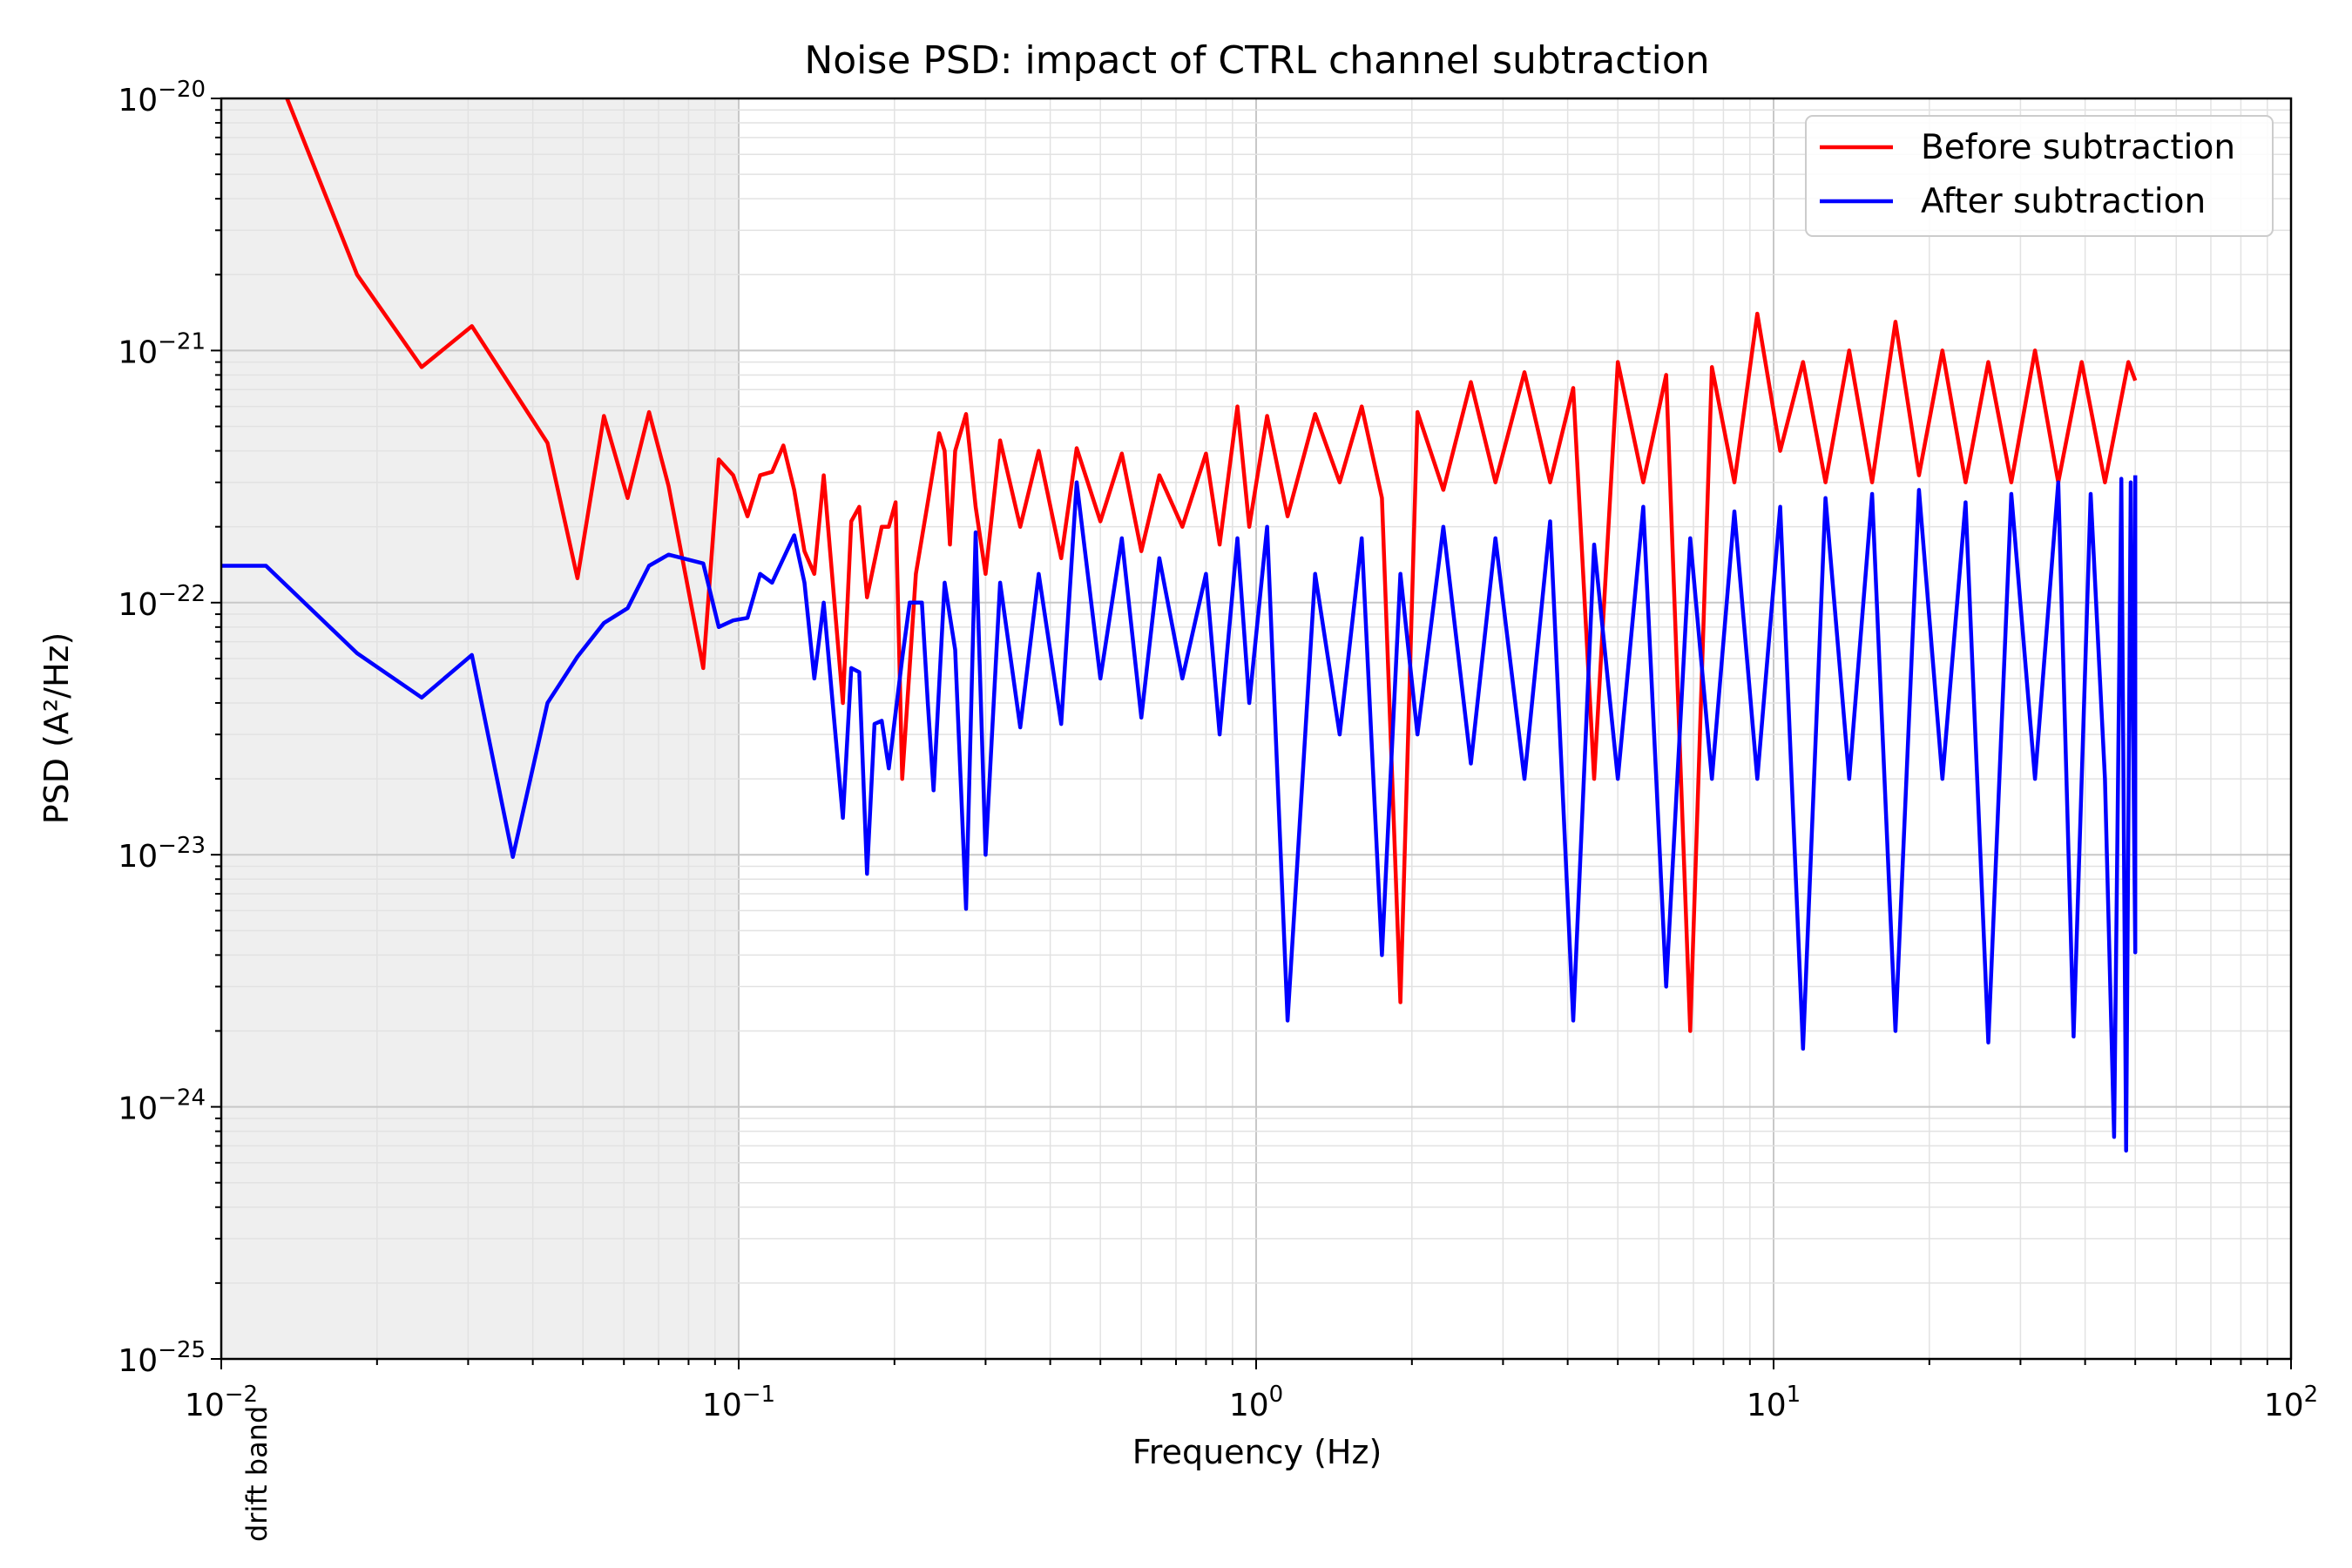  I want to click on x-axis-label: Frequency (Hz), so click(1257, 1452).